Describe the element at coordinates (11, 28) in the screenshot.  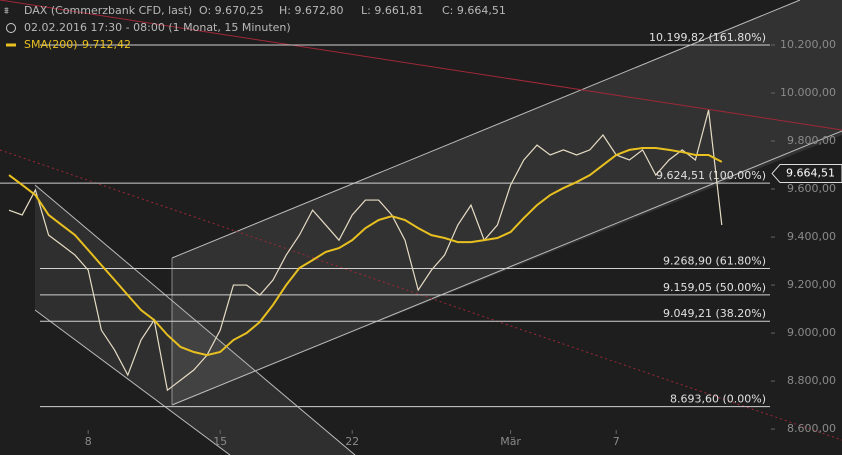
I see `clock-icon` at that location.